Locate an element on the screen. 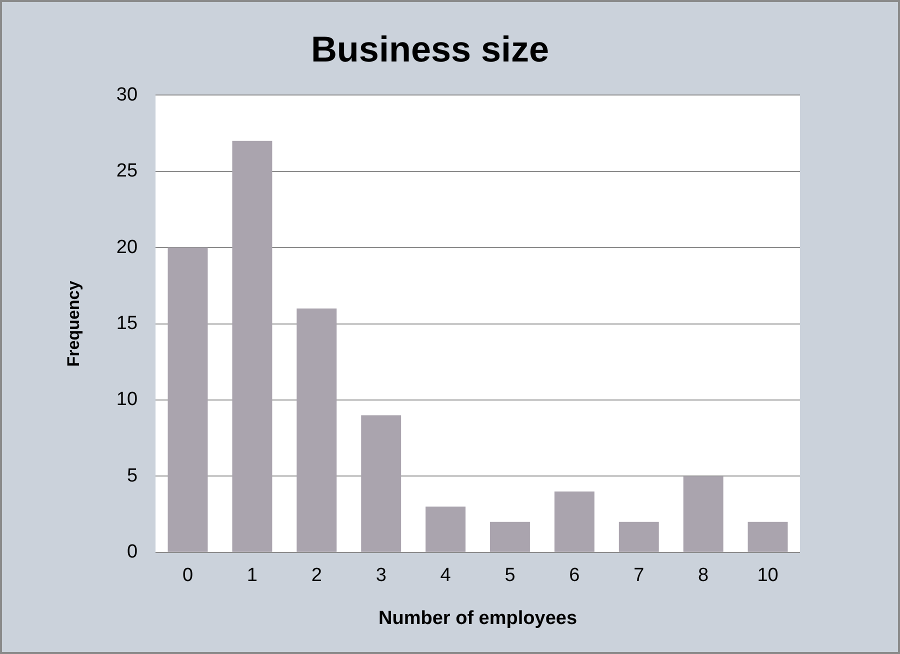 The width and height of the screenshot is (900, 654). x-axis-title: Number of employees is located at coordinates (478, 618).